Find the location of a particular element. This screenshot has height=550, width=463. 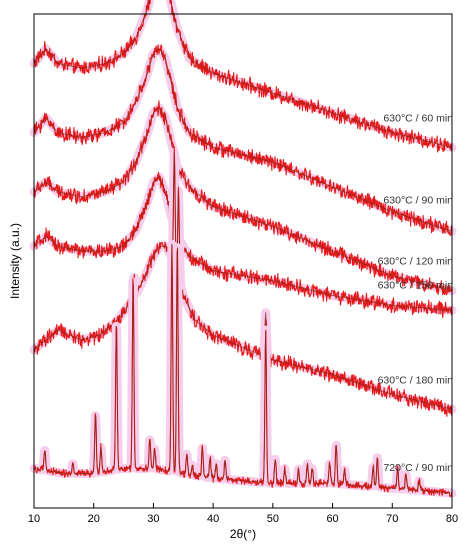

x-tick-label: 40 is located at coordinates (213, 519).